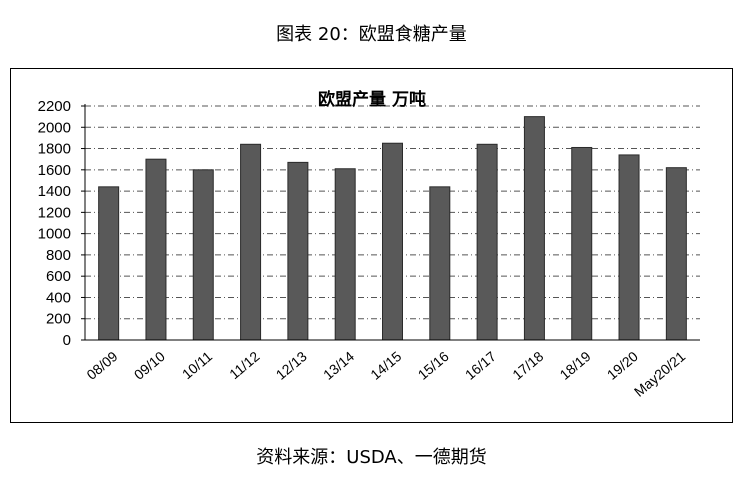 This screenshot has width=743, height=479. Describe the element at coordinates (371, 457) in the screenshot. I see `figure-caption-source: 资料来源：USDA、一德期货` at that location.